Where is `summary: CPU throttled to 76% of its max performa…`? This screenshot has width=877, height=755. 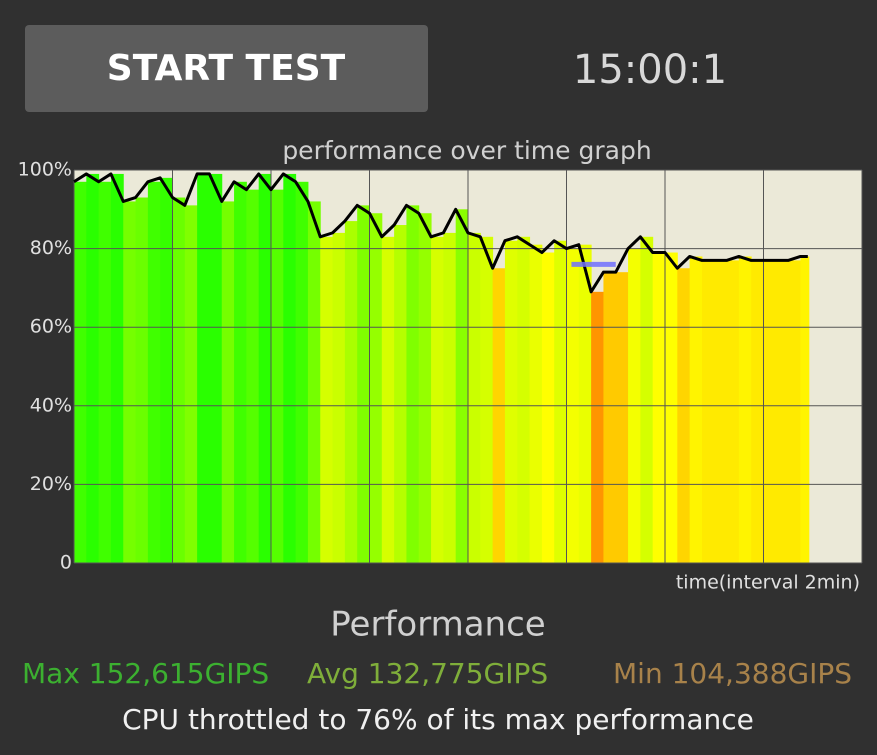 summary: CPU throttled to 76% of its max performa… is located at coordinates (438, 719).